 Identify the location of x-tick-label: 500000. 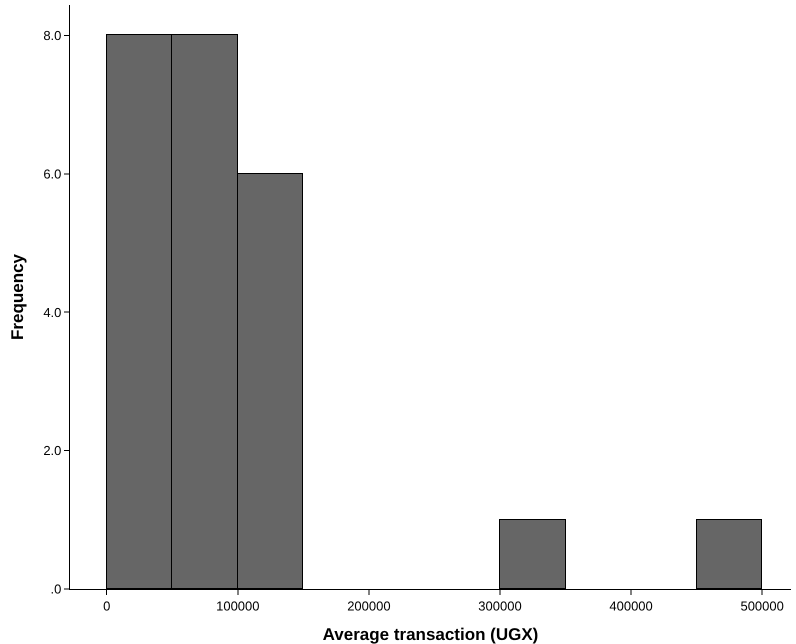
(762, 606).